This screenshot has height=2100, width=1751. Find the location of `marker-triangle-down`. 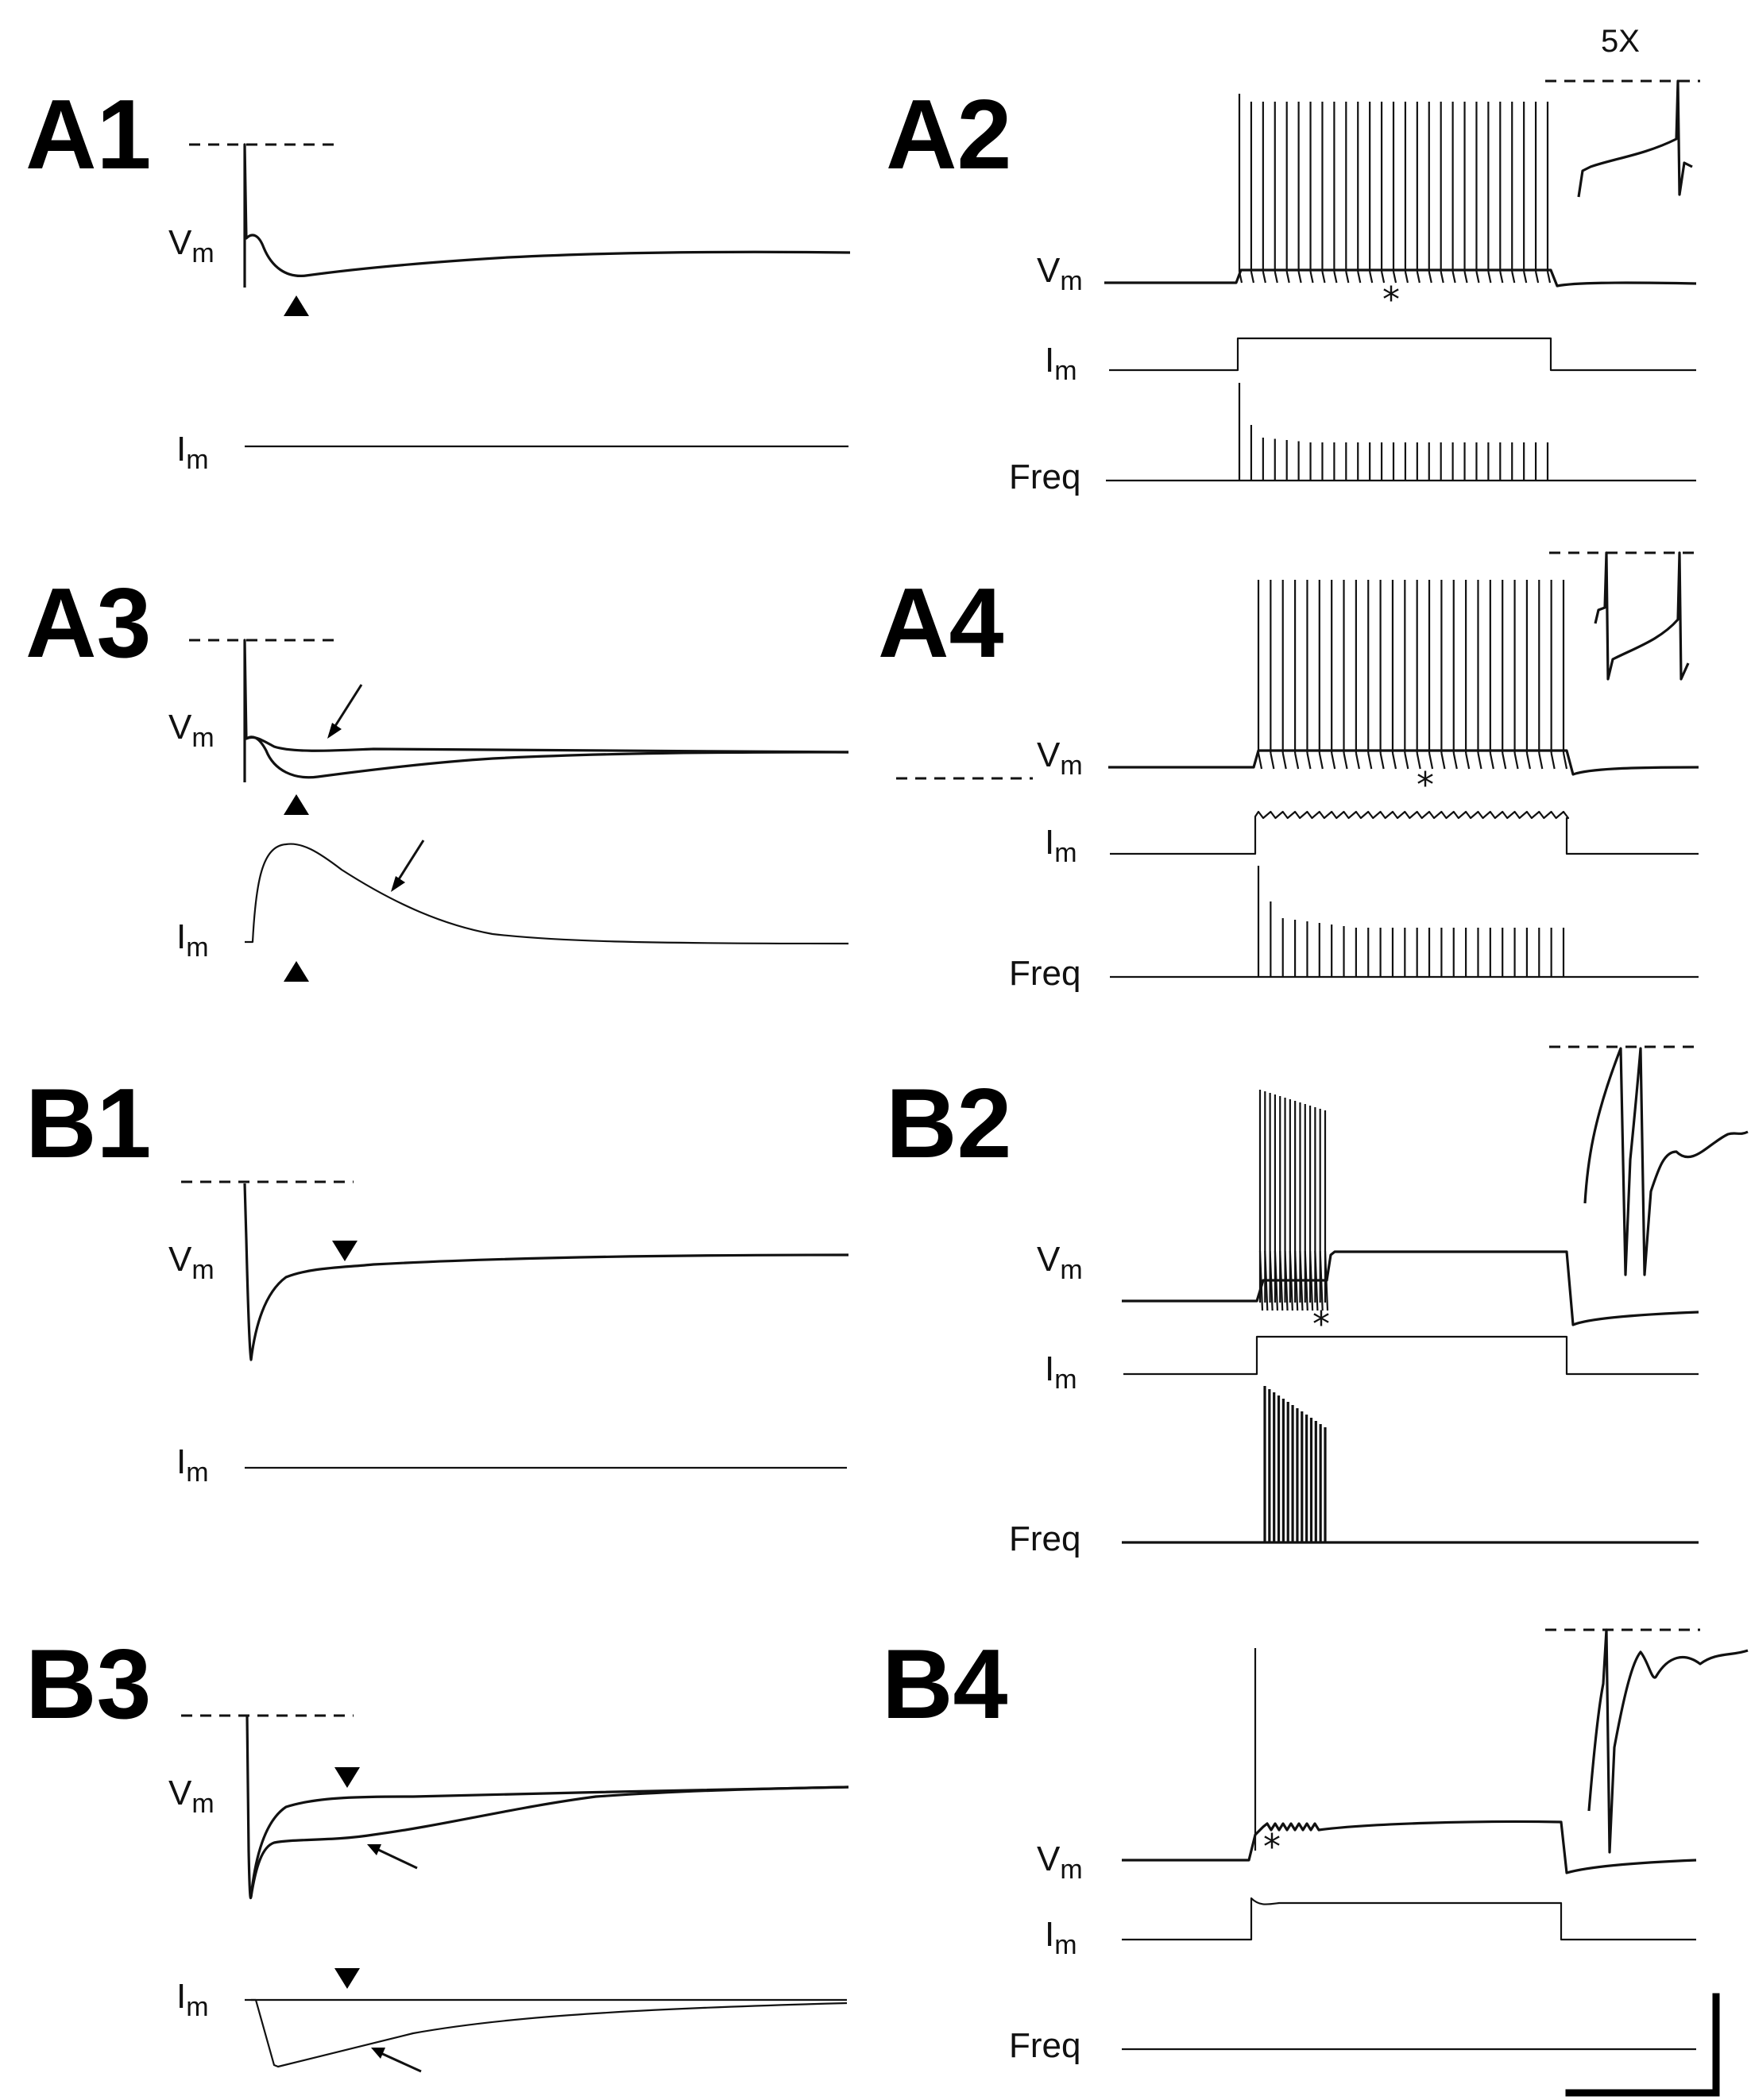

marker-triangle-down is located at coordinates (345, 1251).